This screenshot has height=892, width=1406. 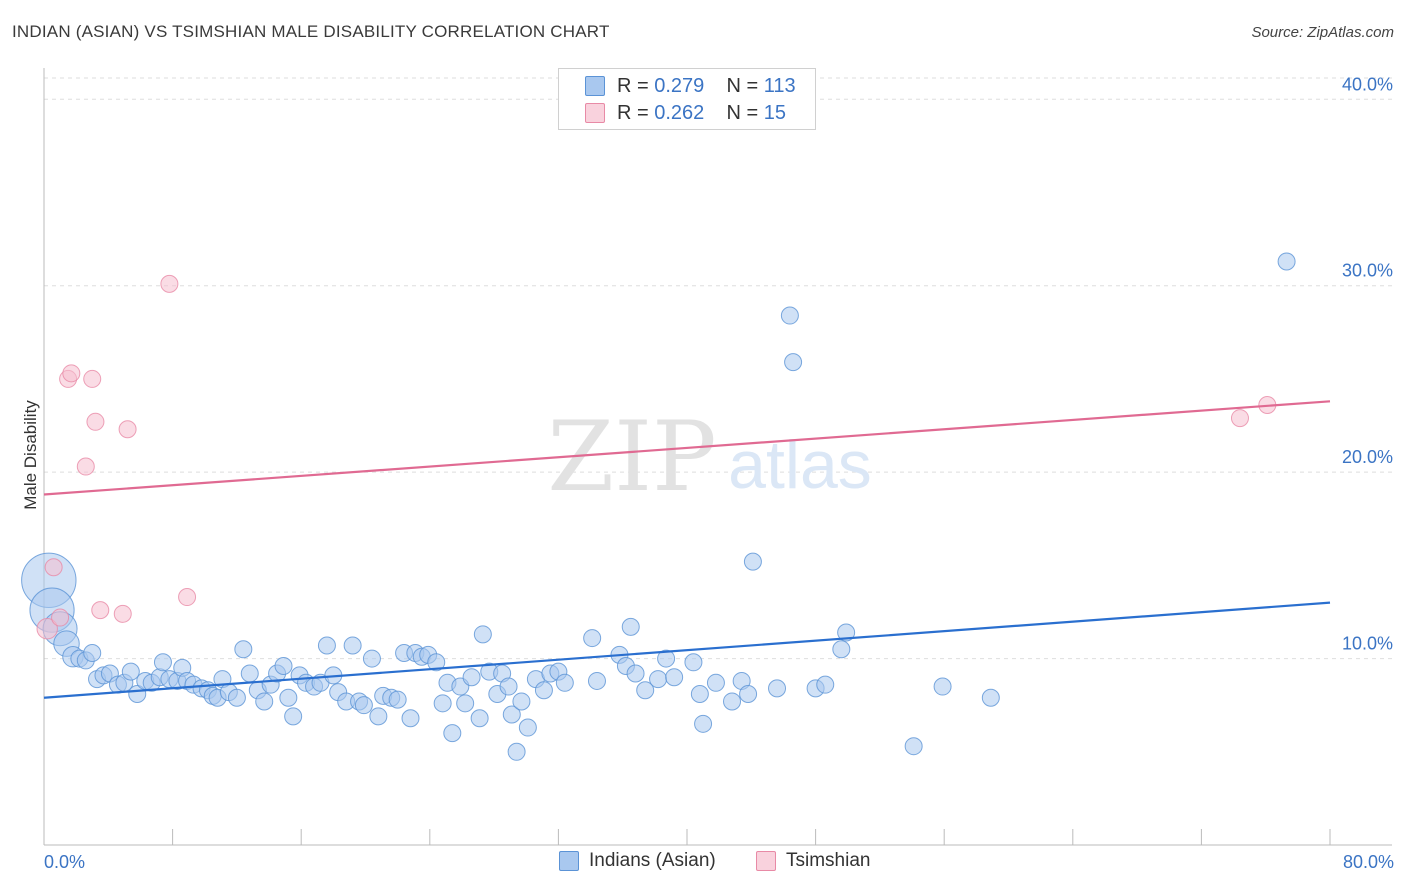 I want to click on n-value: 15, so click(x=775, y=112).